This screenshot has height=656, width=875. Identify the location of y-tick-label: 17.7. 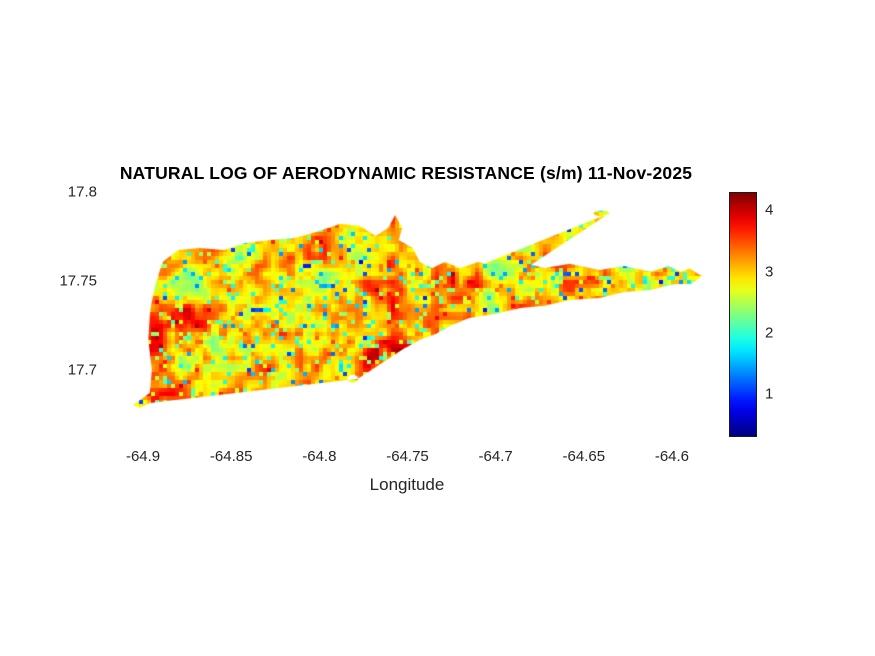
(82, 370).